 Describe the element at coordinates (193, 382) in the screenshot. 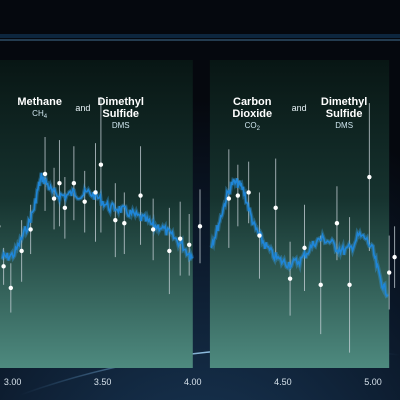

I see `x-tick-label: 4.00` at that location.